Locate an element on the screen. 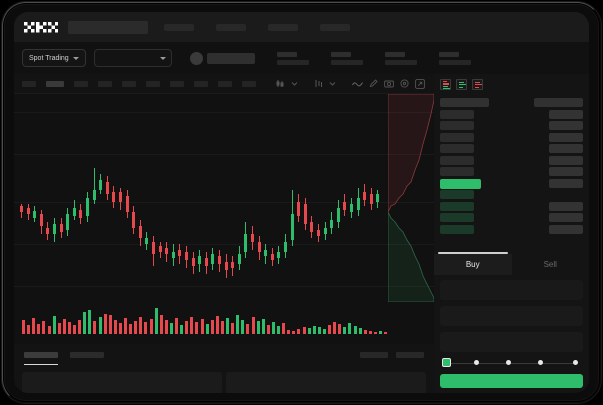 The height and width of the screenshot is (405, 603). amount-slider is located at coordinates (511, 363).